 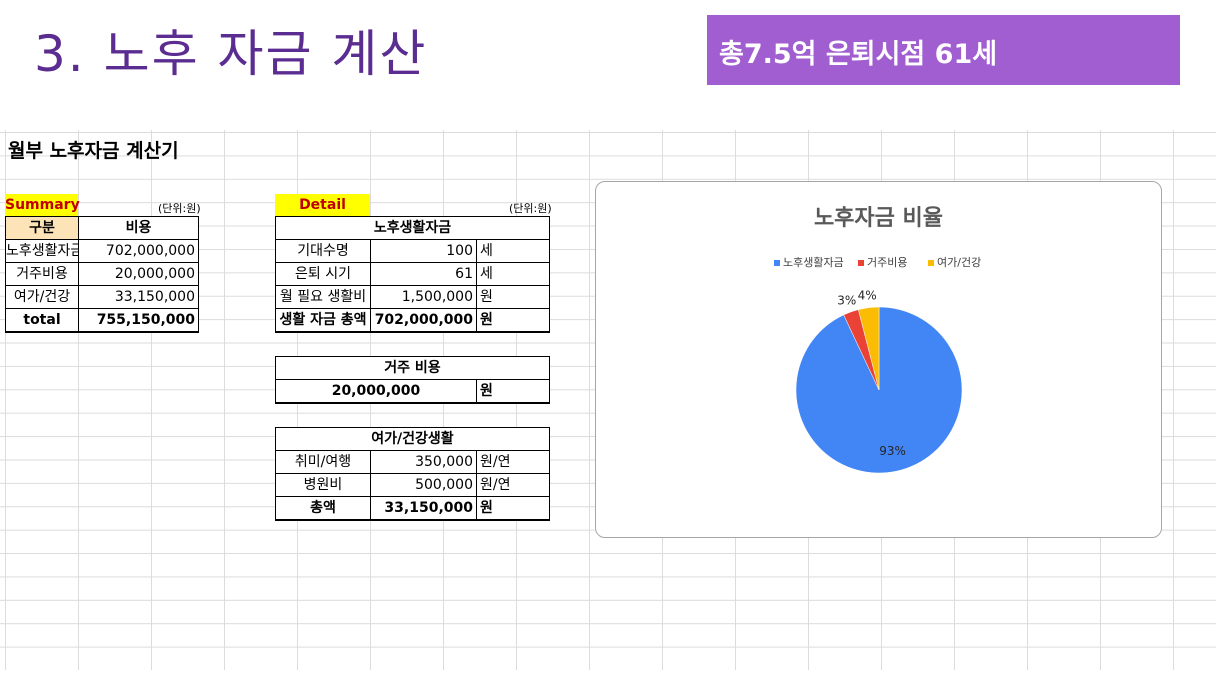 What do you see at coordinates (323, 462) in the screenshot?
I see `leisure-row-name: 취미/여행` at bounding box center [323, 462].